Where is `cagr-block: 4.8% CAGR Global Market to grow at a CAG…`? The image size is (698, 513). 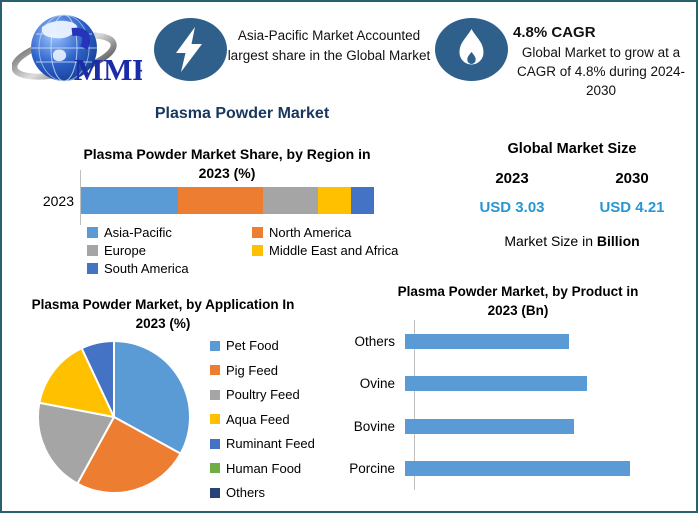
cagr-block: 4.8% CAGR Global Market to grow at a CAG… is located at coordinates (600, 62).